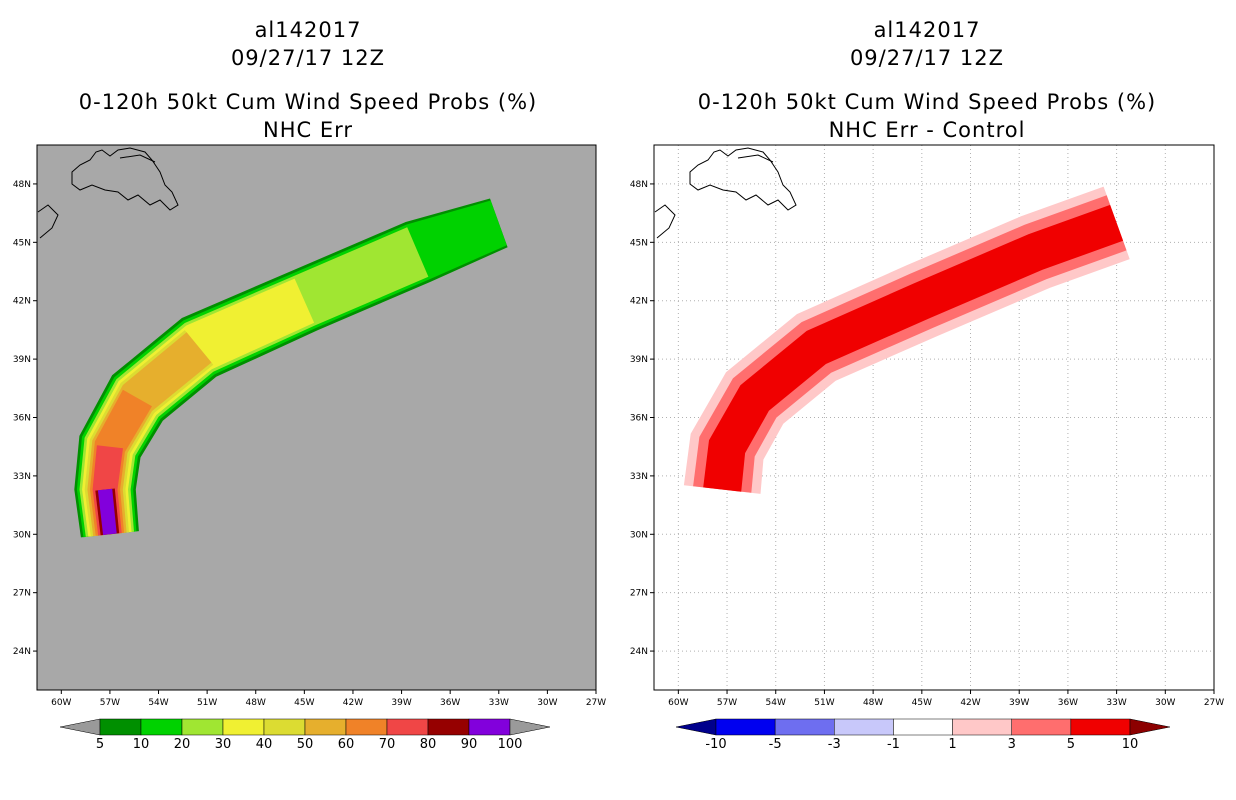 The image size is (1236, 800). Describe the element at coordinates (346, 744) in the screenshot. I see `colorbar-label: 60` at that location.